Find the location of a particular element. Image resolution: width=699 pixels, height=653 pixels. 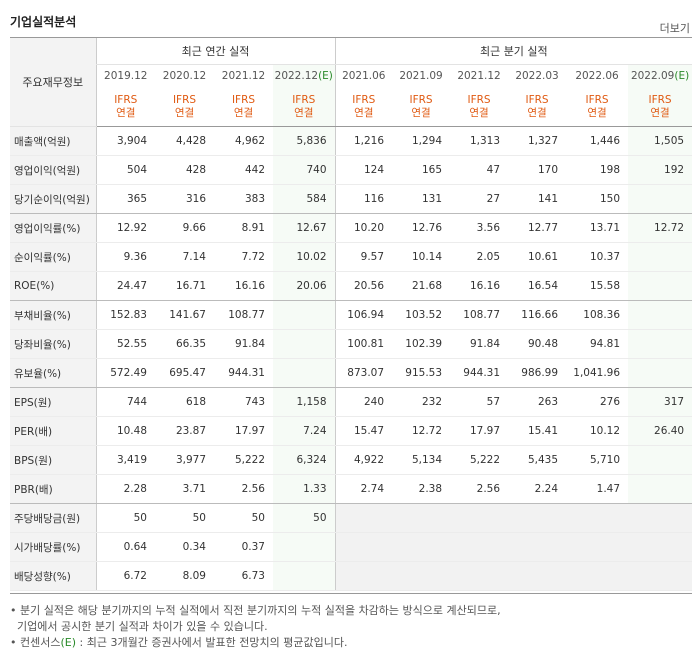

period-header-quarter-2: 2021.12 is located at coordinates (479, 76).